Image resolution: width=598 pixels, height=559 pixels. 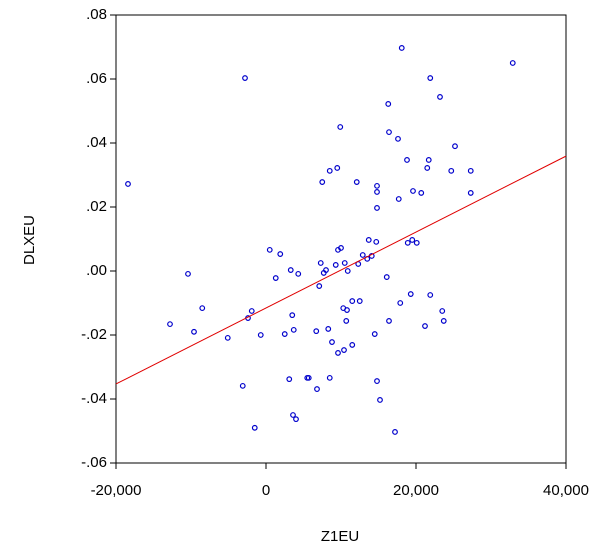 I want to click on x-tick-label: 0, so click(x=266, y=490).